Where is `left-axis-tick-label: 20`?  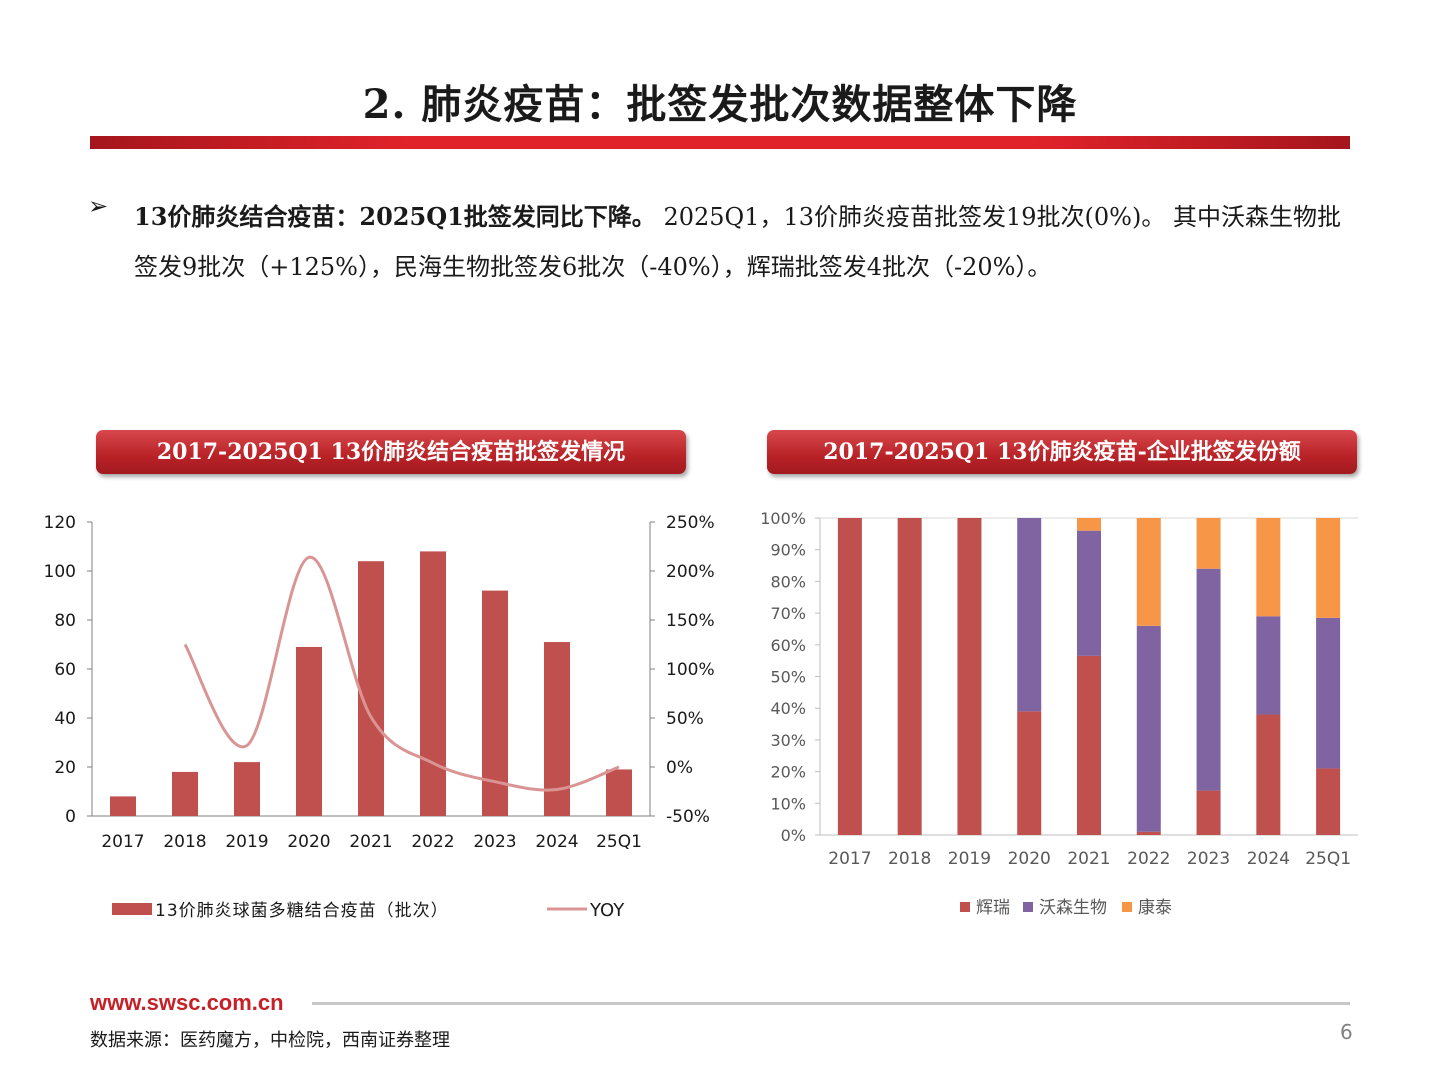
left-axis-tick-label: 20 is located at coordinates (65, 768).